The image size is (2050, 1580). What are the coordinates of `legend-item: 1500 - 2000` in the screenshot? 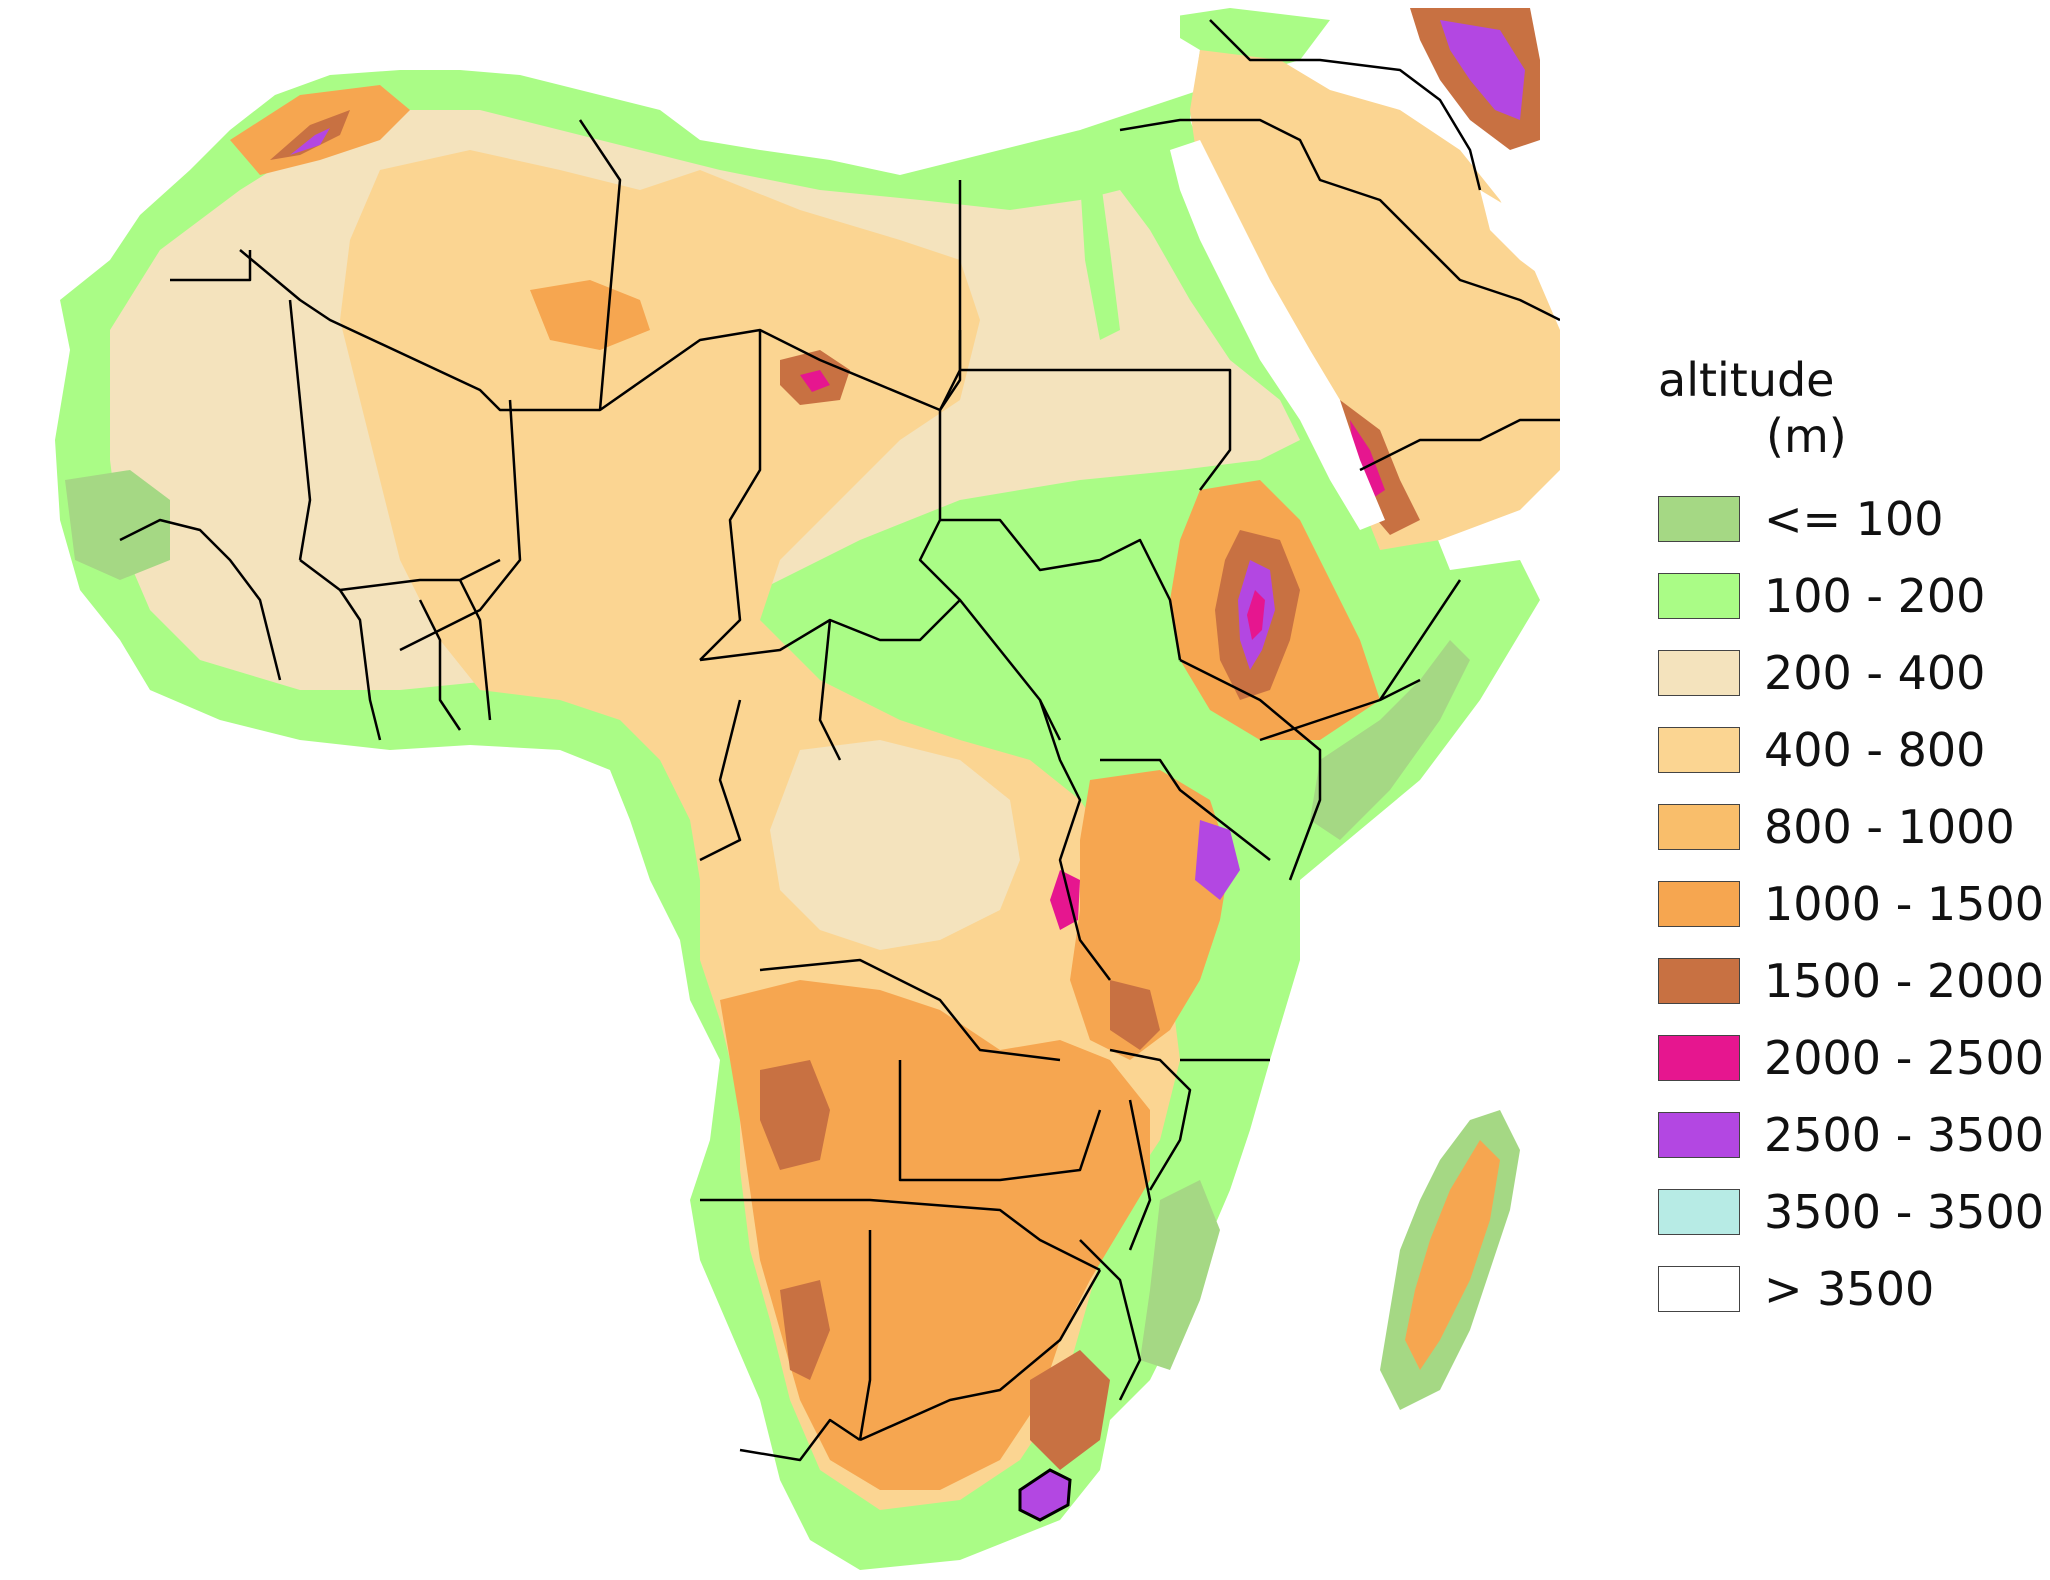 It's located at (1853, 980).